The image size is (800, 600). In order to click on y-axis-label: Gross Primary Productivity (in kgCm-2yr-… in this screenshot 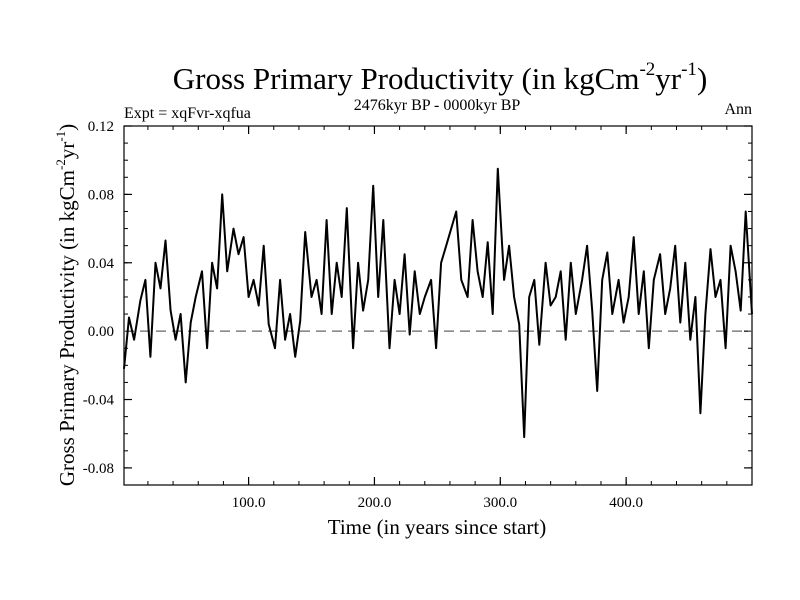, I will do `click(66, 305)`.